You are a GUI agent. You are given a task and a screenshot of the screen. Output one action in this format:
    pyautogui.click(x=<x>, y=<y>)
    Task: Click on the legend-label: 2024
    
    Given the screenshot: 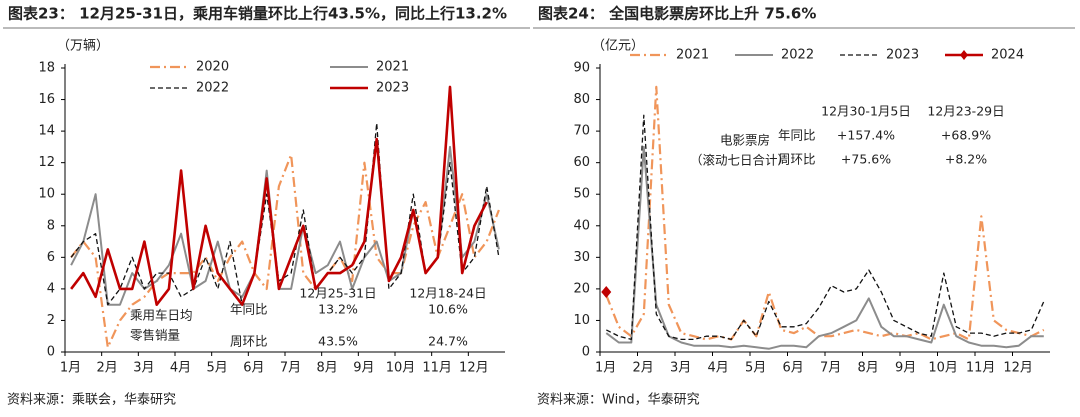 What is the action you would take?
    pyautogui.click(x=1007, y=55)
    